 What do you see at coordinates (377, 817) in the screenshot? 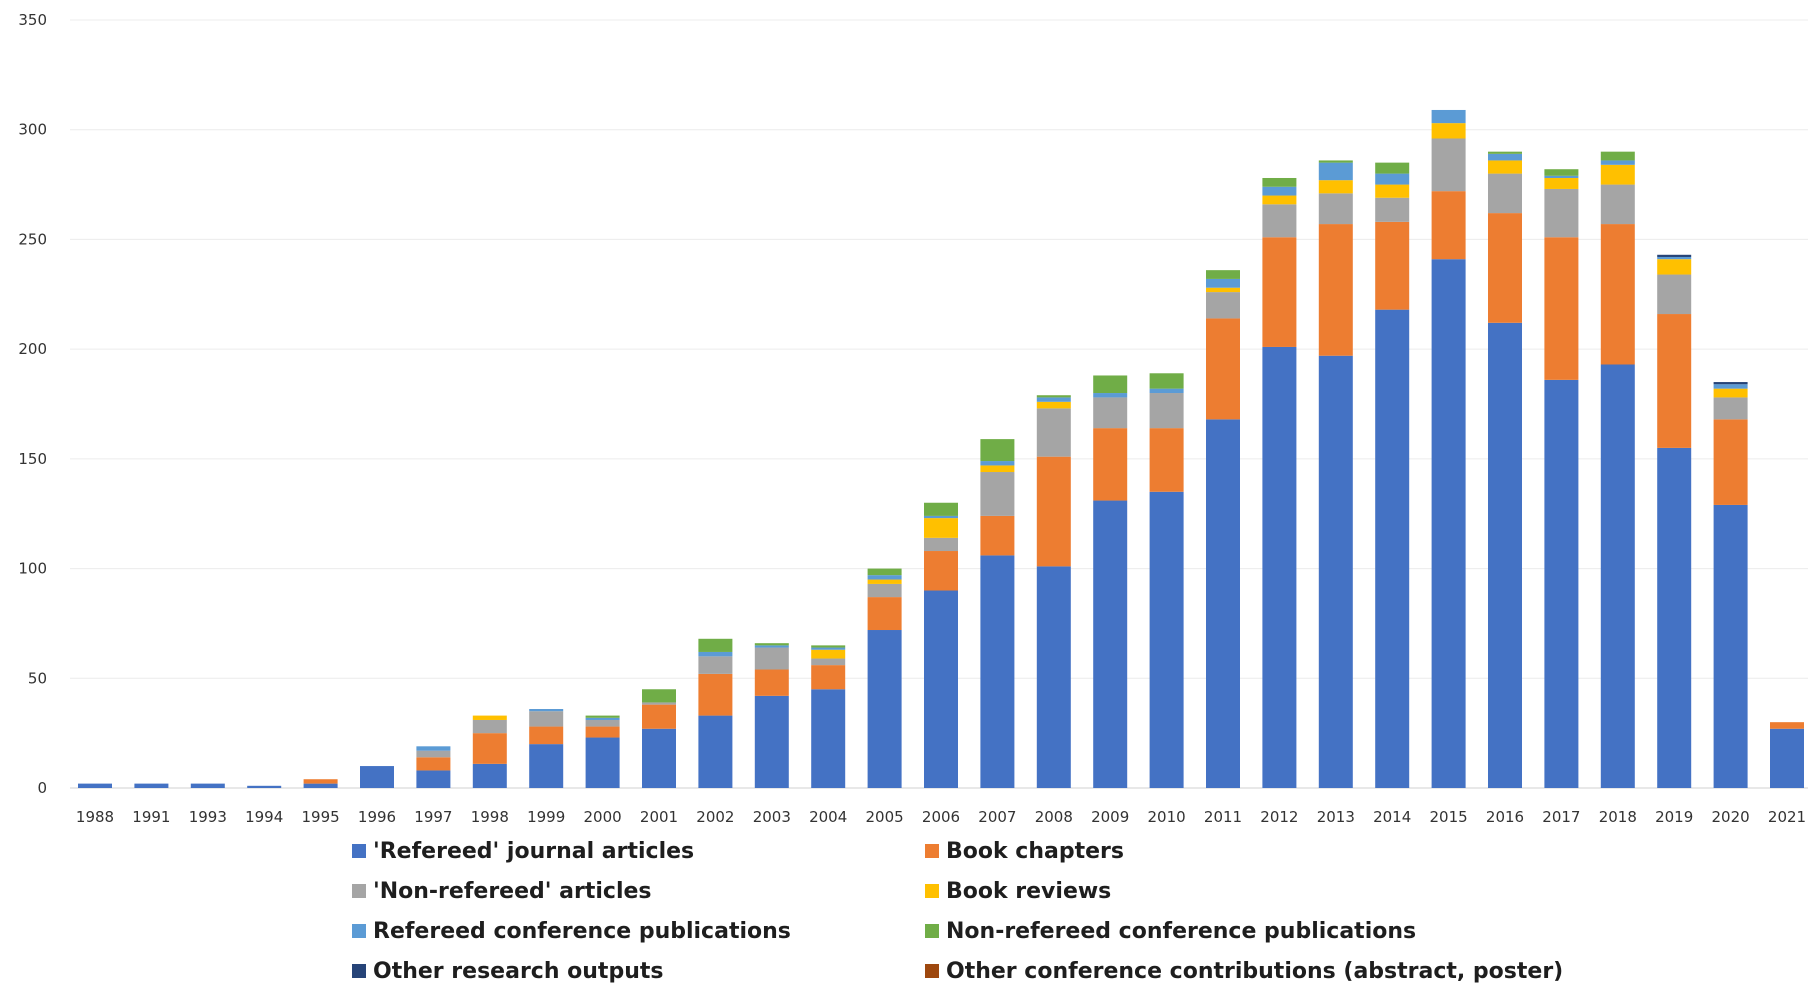
I see `x-tick-label: 1996` at bounding box center [377, 817].